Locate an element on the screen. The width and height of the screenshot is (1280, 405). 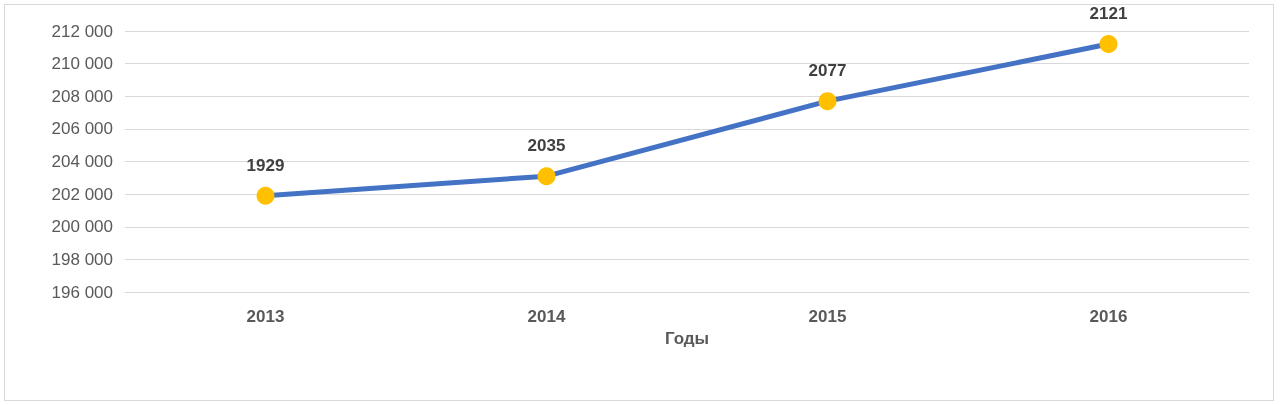
y-tick-label: 202 000 is located at coordinates (82, 194).